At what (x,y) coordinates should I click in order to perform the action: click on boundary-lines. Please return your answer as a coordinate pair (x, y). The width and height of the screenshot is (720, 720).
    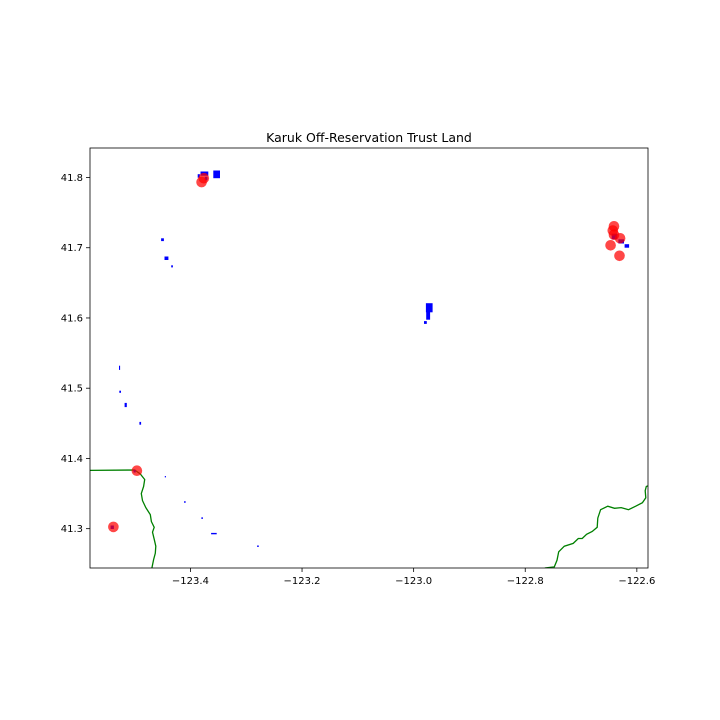
    Looking at the image, I should click on (369, 518).